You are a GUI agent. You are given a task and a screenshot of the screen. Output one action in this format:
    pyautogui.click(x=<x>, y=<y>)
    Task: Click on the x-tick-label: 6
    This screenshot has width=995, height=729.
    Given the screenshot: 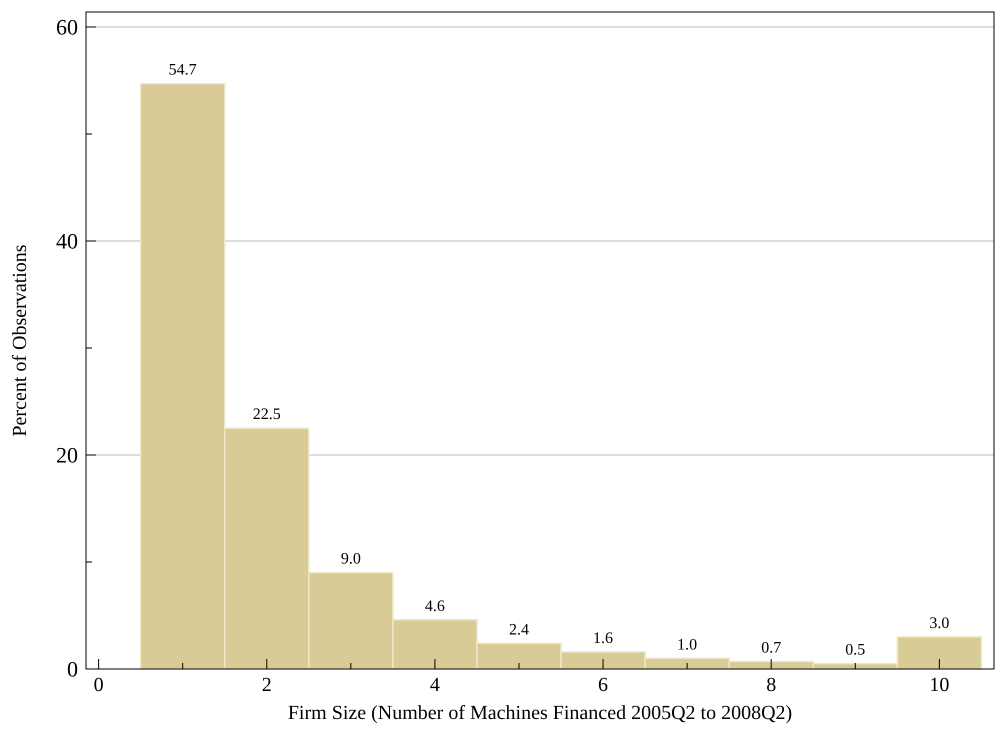 What is the action you would take?
    pyautogui.click(x=603, y=685)
    